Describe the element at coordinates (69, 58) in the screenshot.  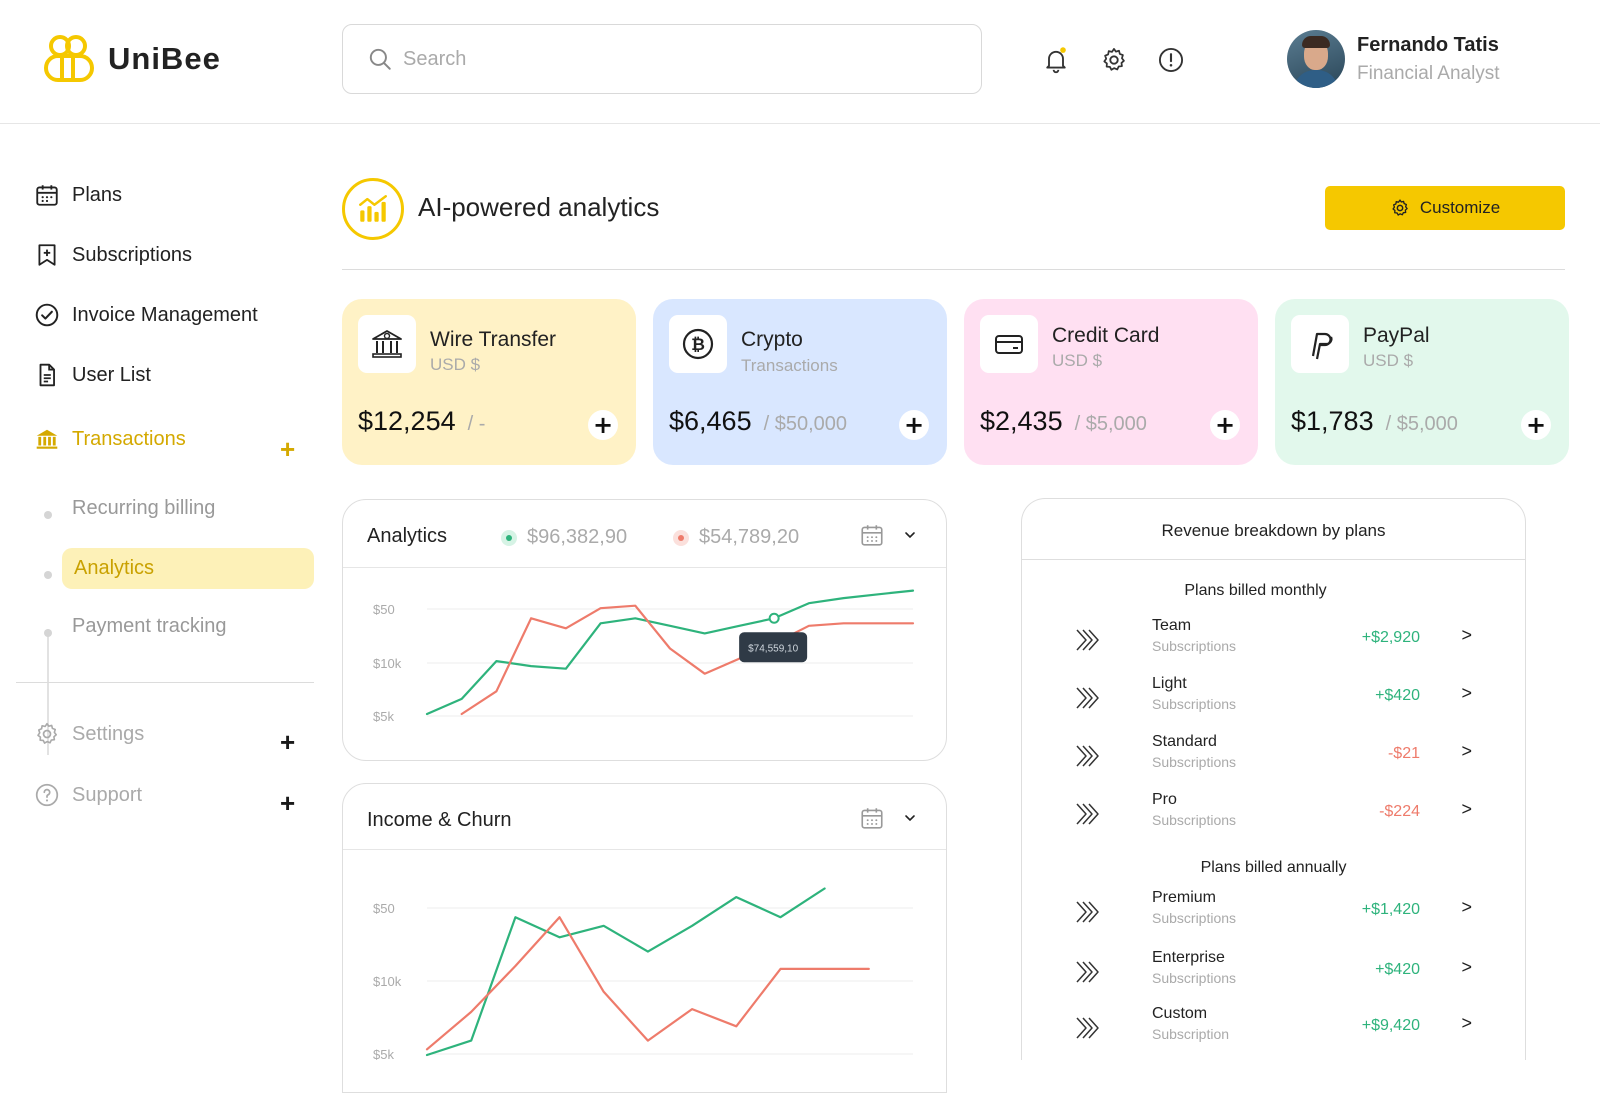
I see `bee-icon` at that location.